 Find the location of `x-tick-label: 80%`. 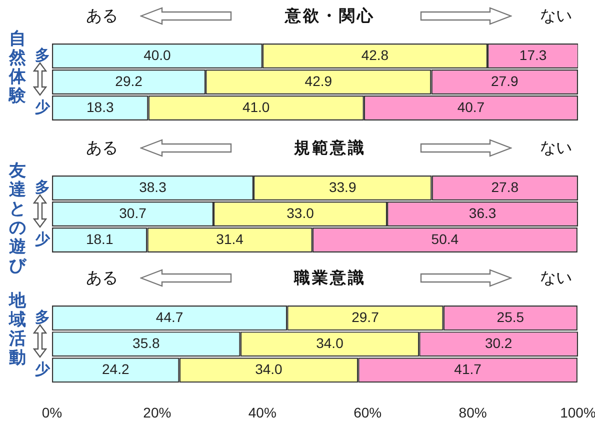

x-tick-label: 80% is located at coordinates (472, 412).